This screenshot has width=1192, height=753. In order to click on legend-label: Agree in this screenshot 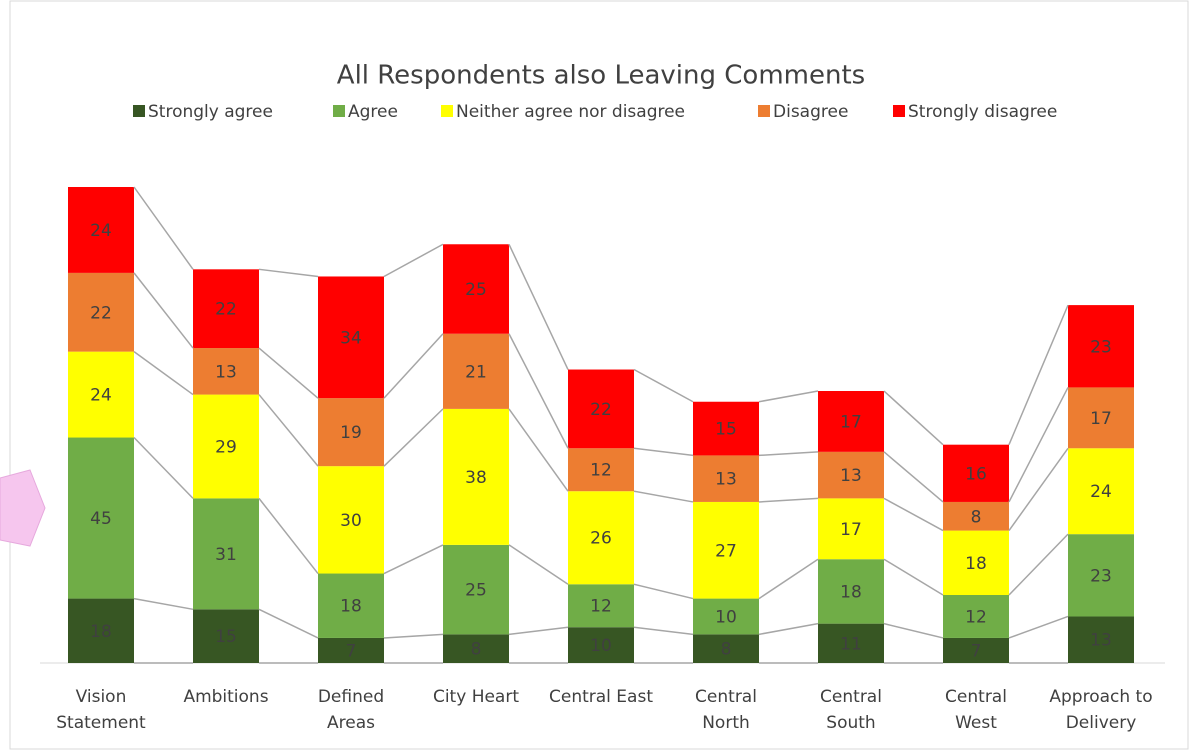, I will do `click(373, 112)`.